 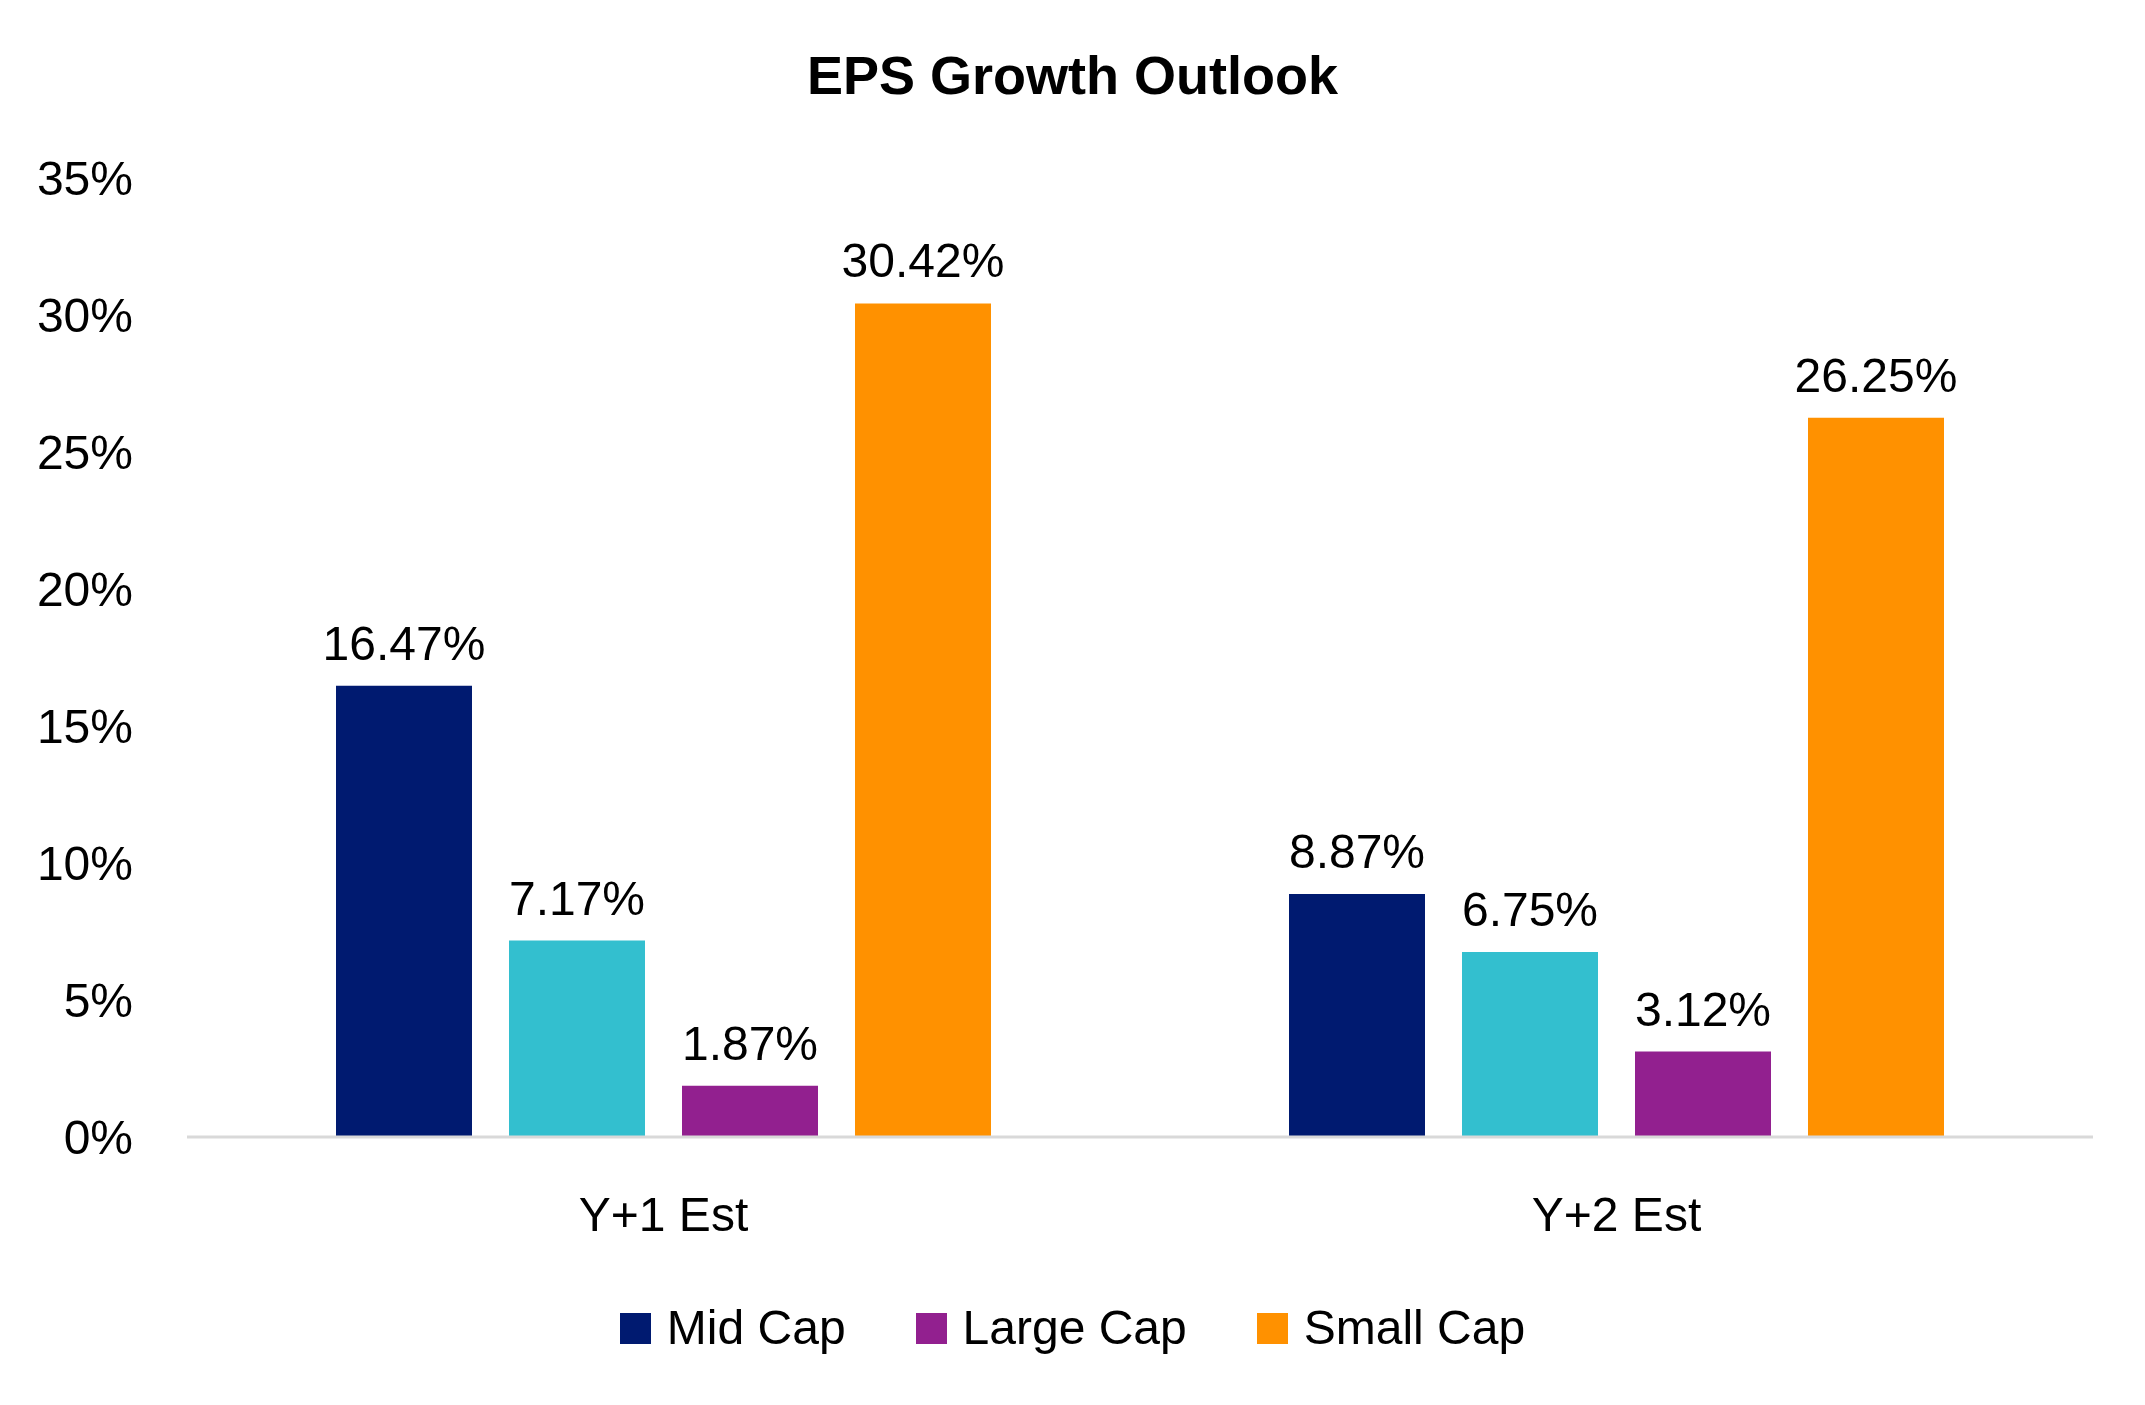 What do you see at coordinates (1876, 375) in the screenshot?
I see `data-label: 26.25%` at bounding box center [1876, 375].